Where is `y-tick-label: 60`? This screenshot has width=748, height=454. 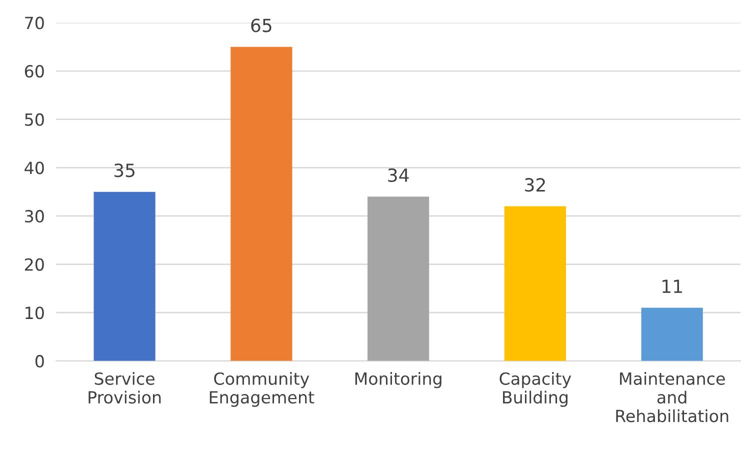
y-tick-label: 60 is located at coordinates (34, 71).